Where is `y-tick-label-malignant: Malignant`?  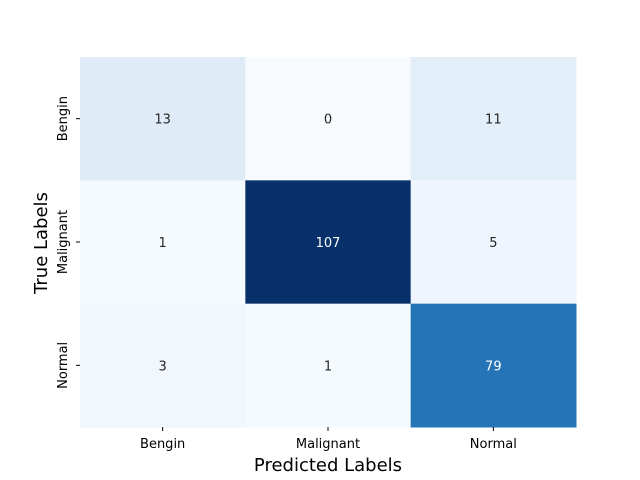 y-tick-label-malignant: Malignant is located at coordinates (63, 242).